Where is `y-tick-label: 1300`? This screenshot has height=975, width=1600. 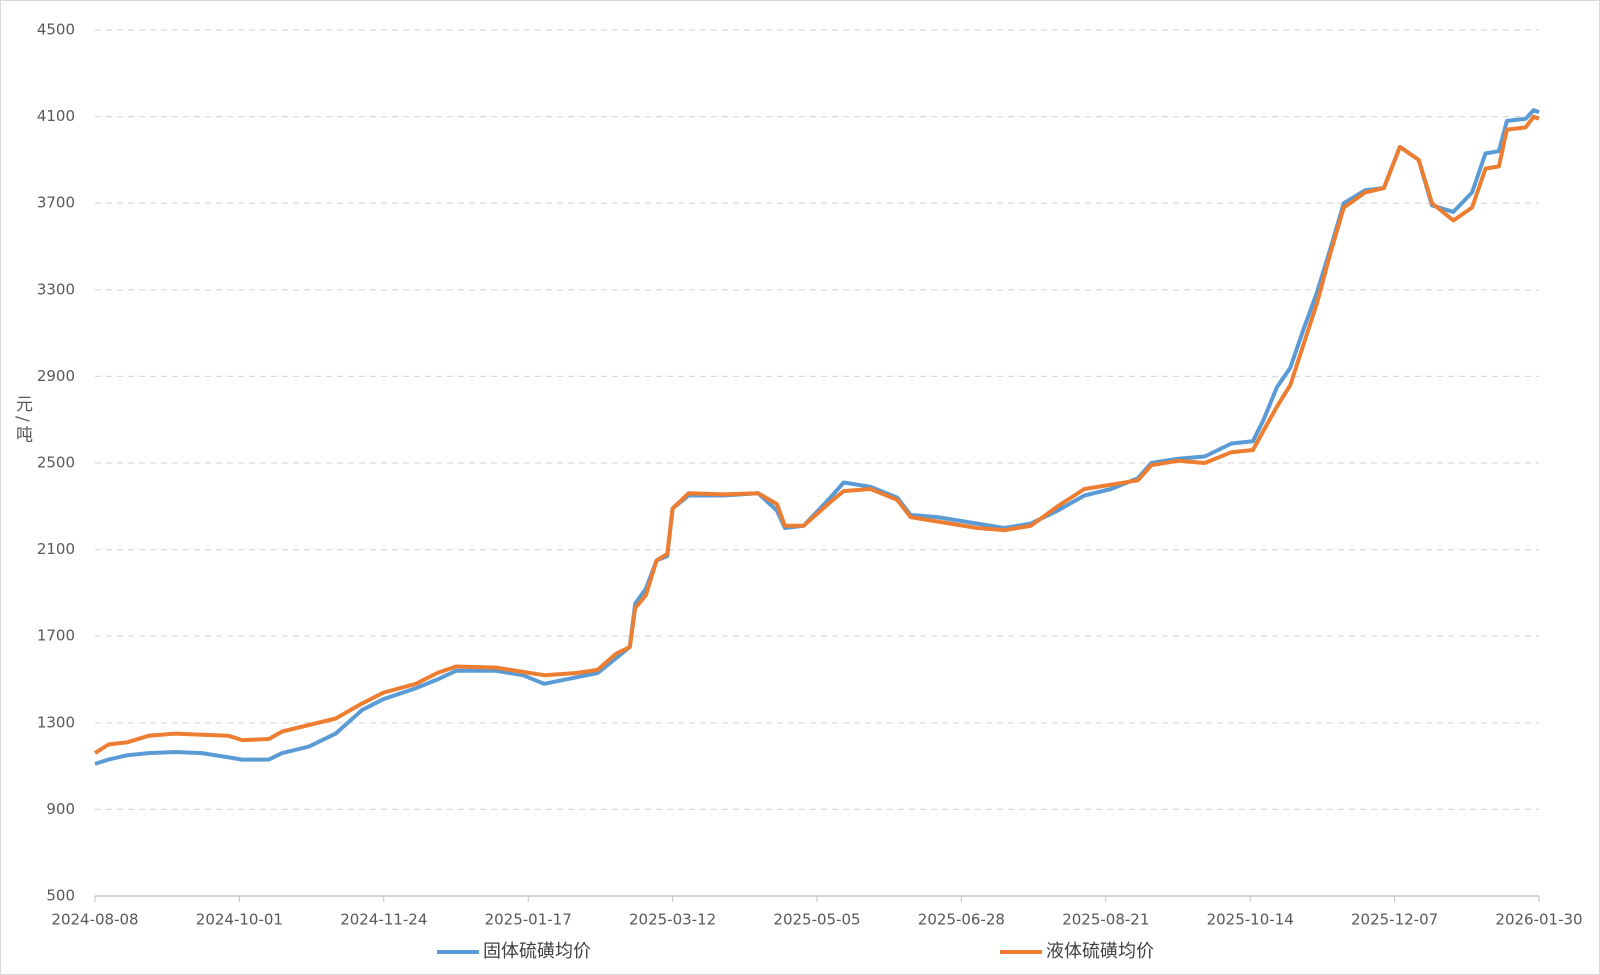 y-tick-label: 1300 is located at coordinates (56, 722).